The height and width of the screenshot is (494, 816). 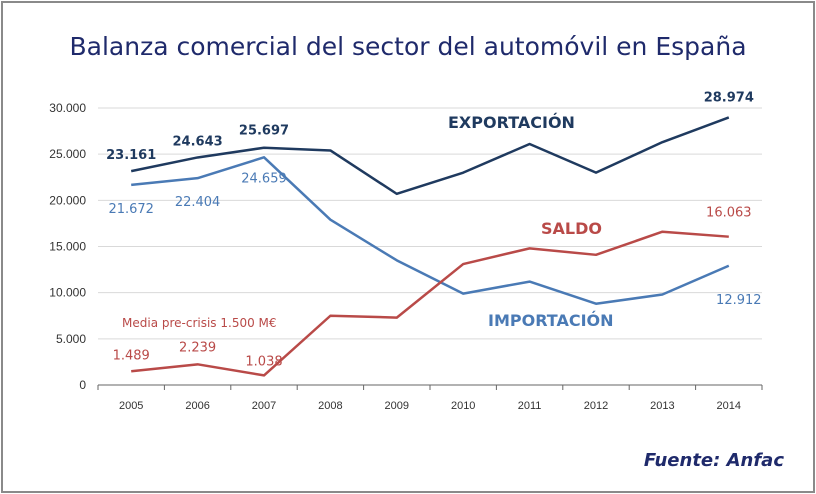 I want to click on y-tick-label: 5.000, so click(x=71, y=339).